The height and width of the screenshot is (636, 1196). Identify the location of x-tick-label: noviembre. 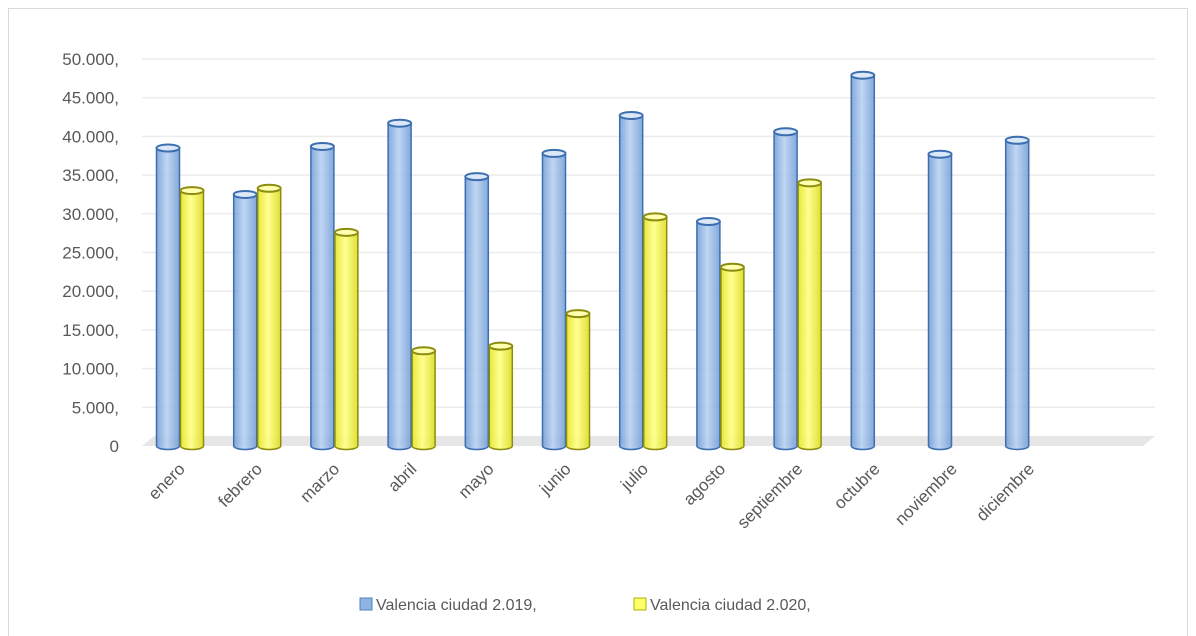
(926, 494).